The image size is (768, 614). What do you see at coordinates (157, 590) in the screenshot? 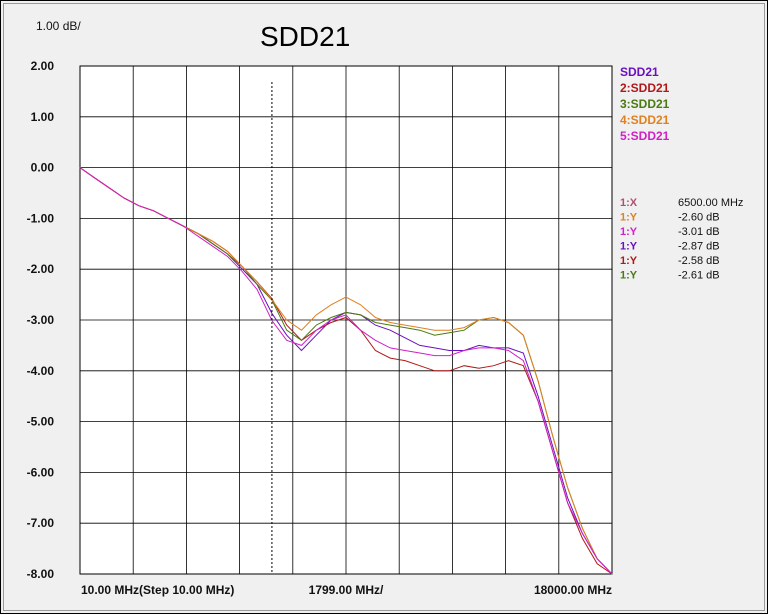
I see `x-start-label: 10.00 MHz(Step 10.00 MHz)` at bounding box center [157, 590].